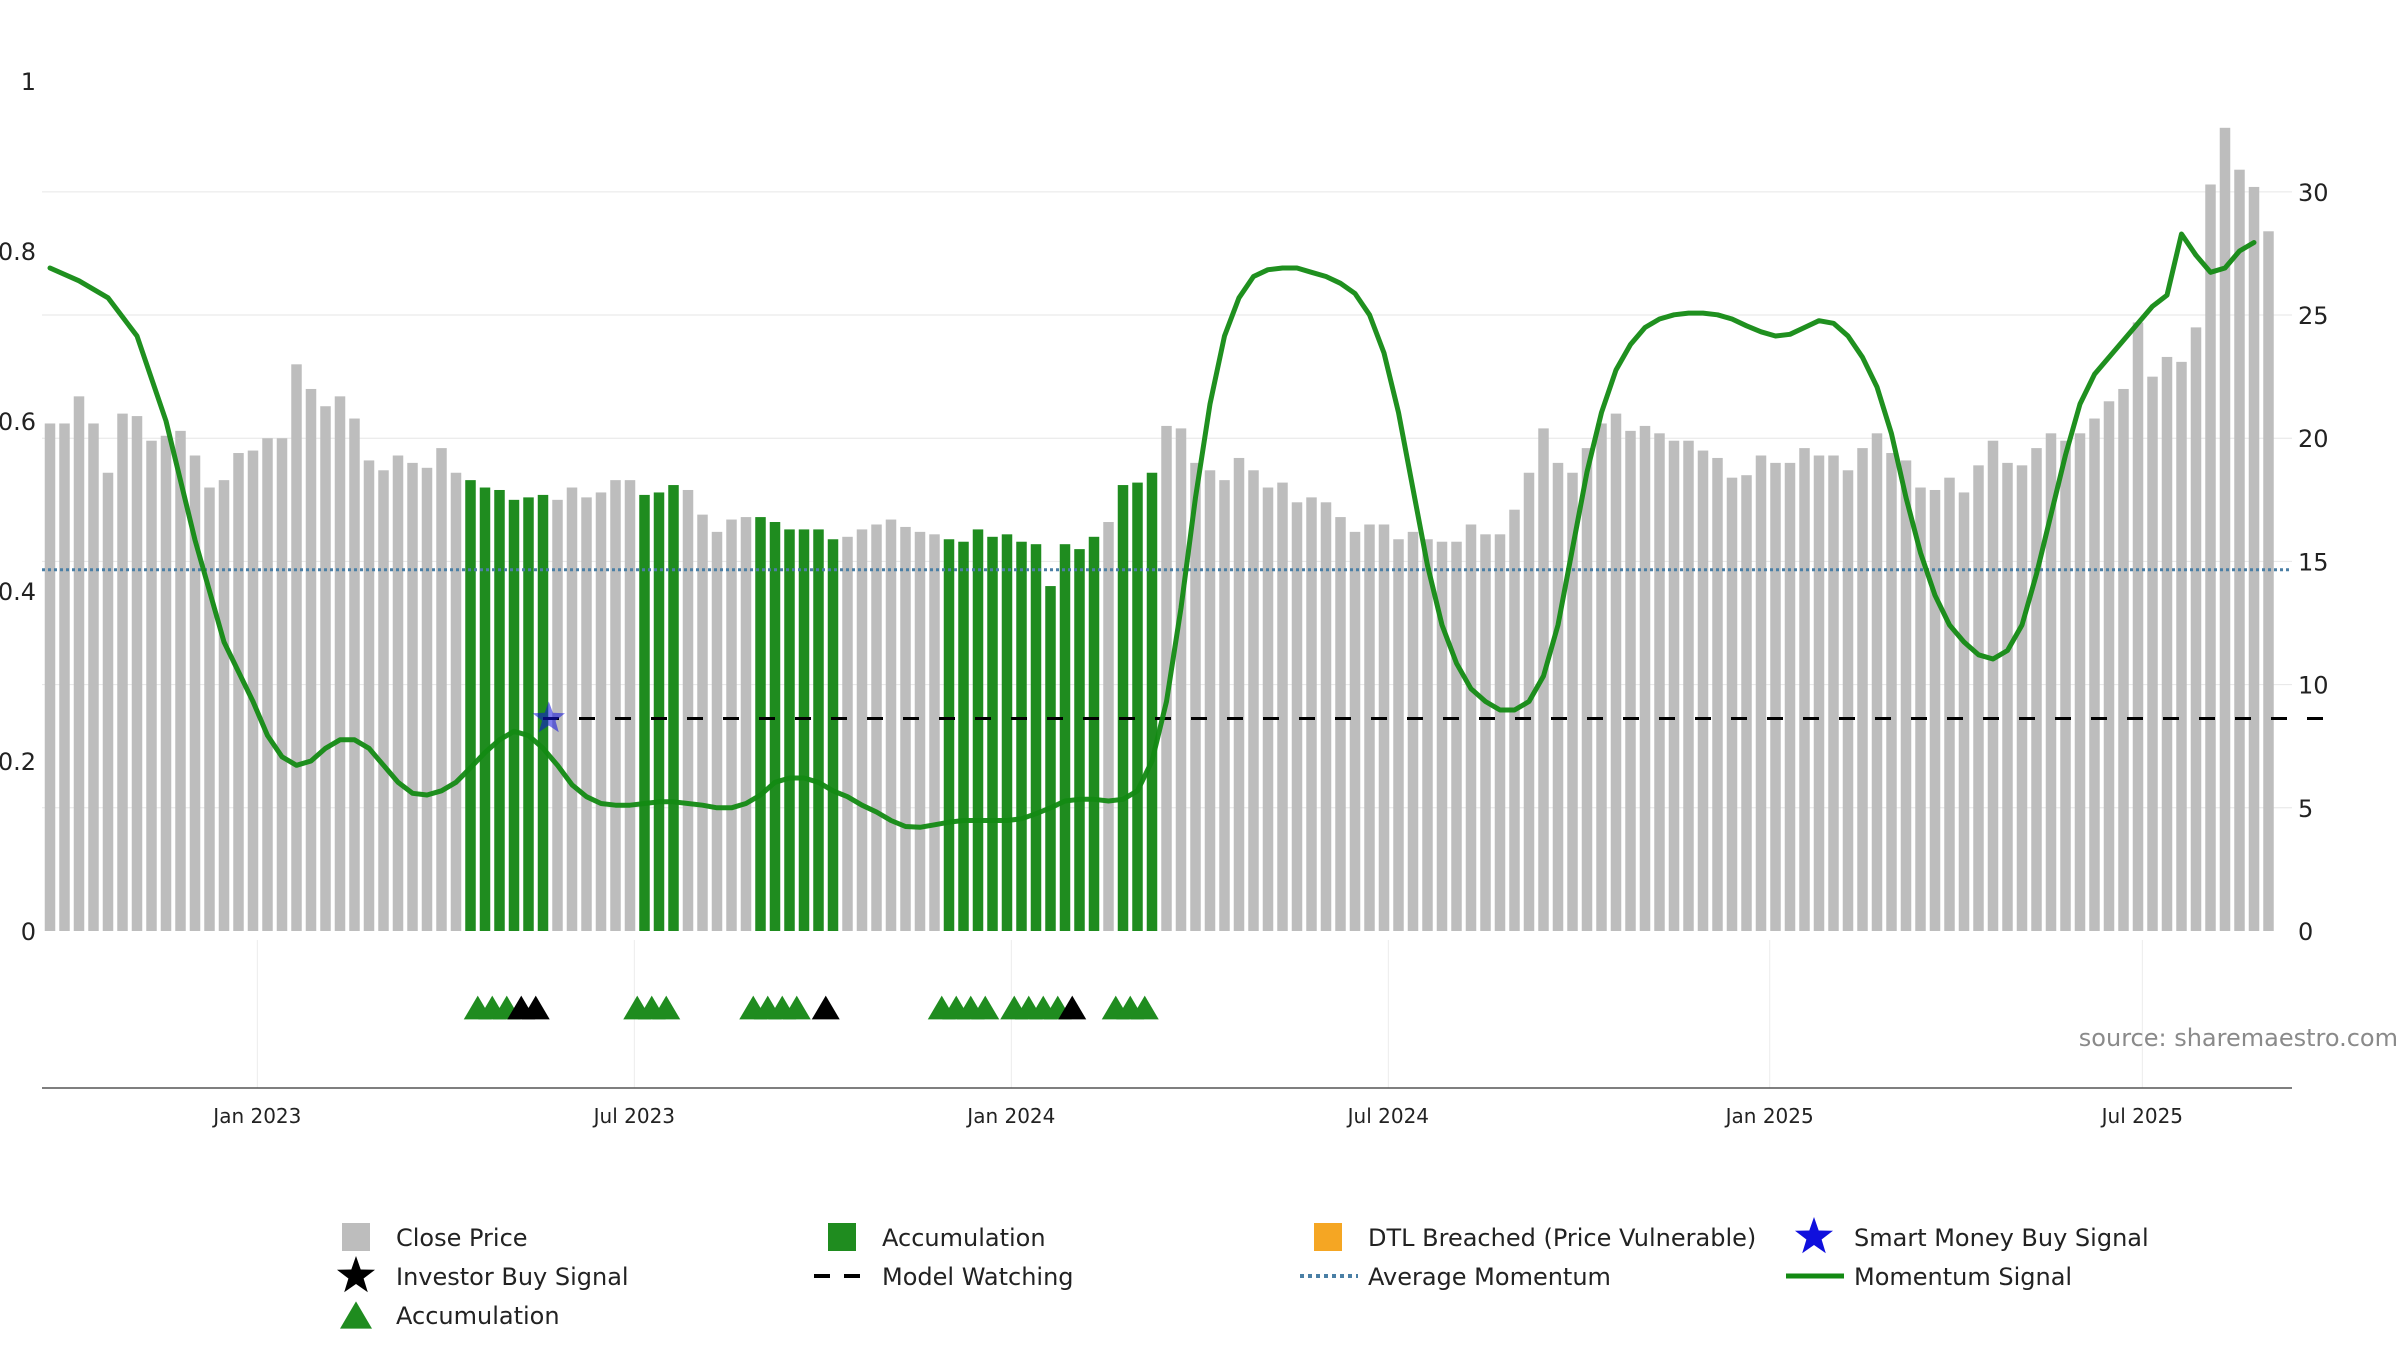  What do you see at coordinates (18, 592) in the screenshot?
I see `y-left-tick-label: 0.4` at bounding box center [18, 592].